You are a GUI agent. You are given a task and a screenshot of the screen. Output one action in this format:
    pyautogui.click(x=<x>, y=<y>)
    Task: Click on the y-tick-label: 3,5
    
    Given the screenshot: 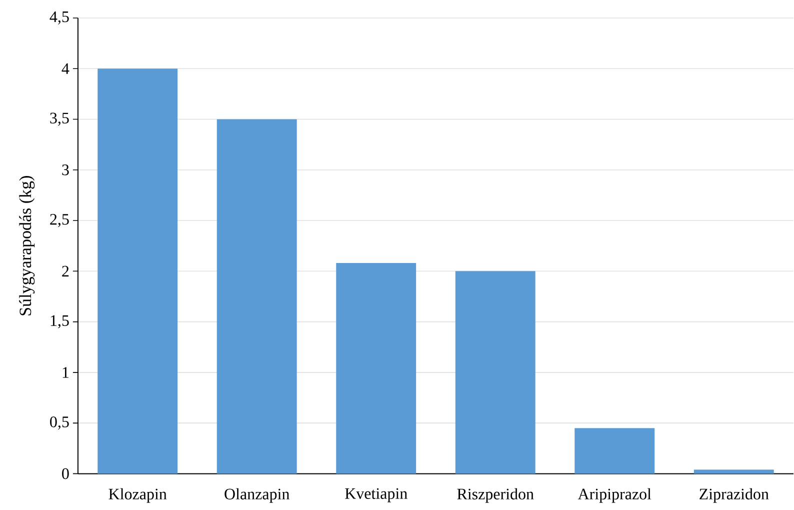 What is the action you would take?
    pyautogui.click(x=59, y=119)
    